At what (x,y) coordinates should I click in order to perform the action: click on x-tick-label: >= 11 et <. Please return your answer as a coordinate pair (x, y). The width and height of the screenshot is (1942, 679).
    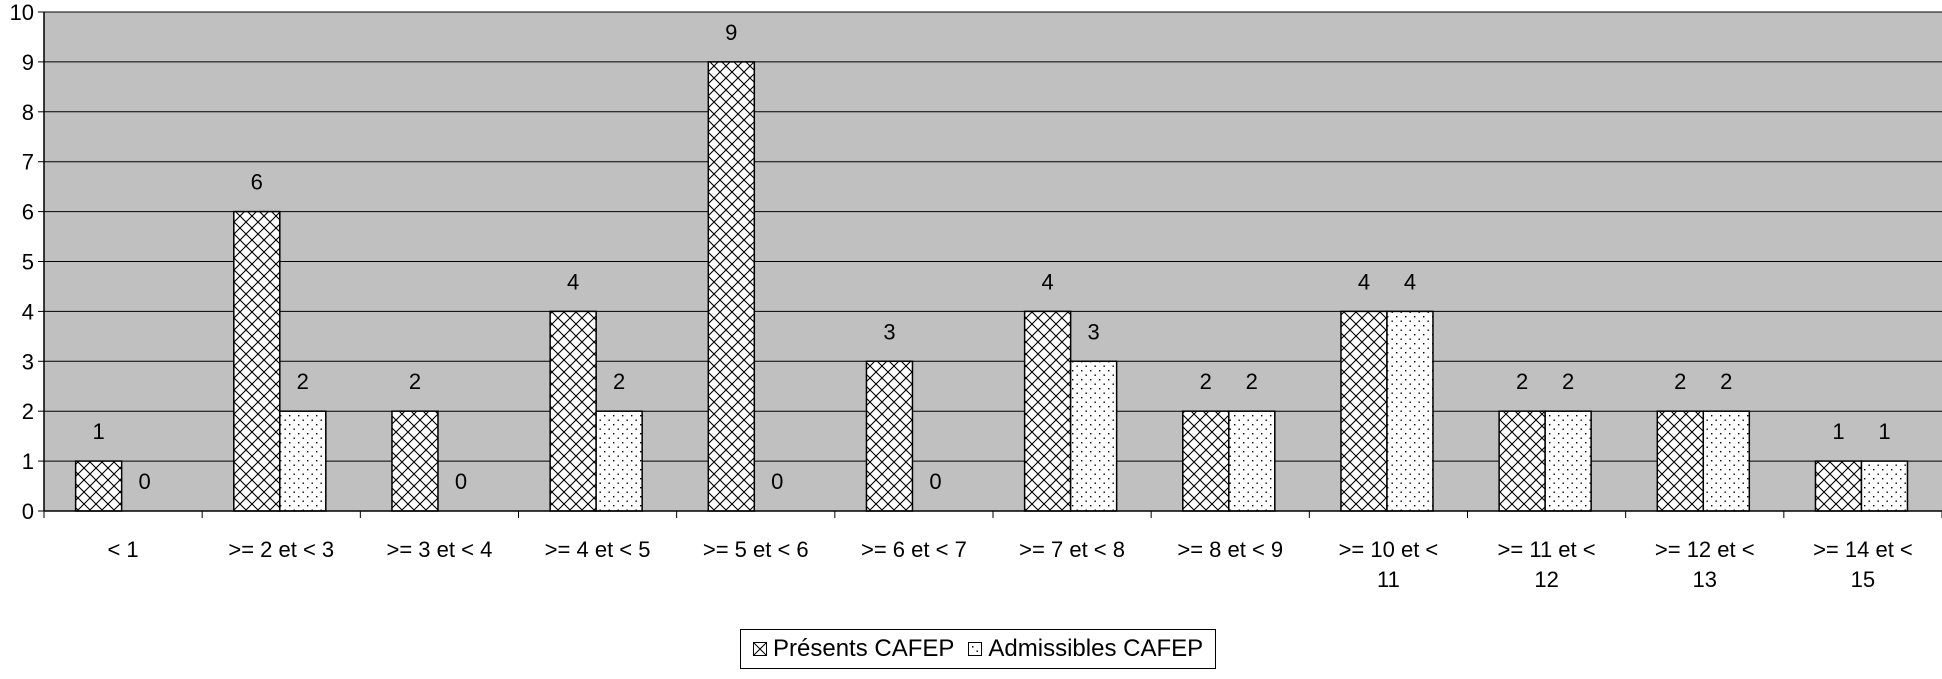
    Looking at the image, I should click on (1547, 549).